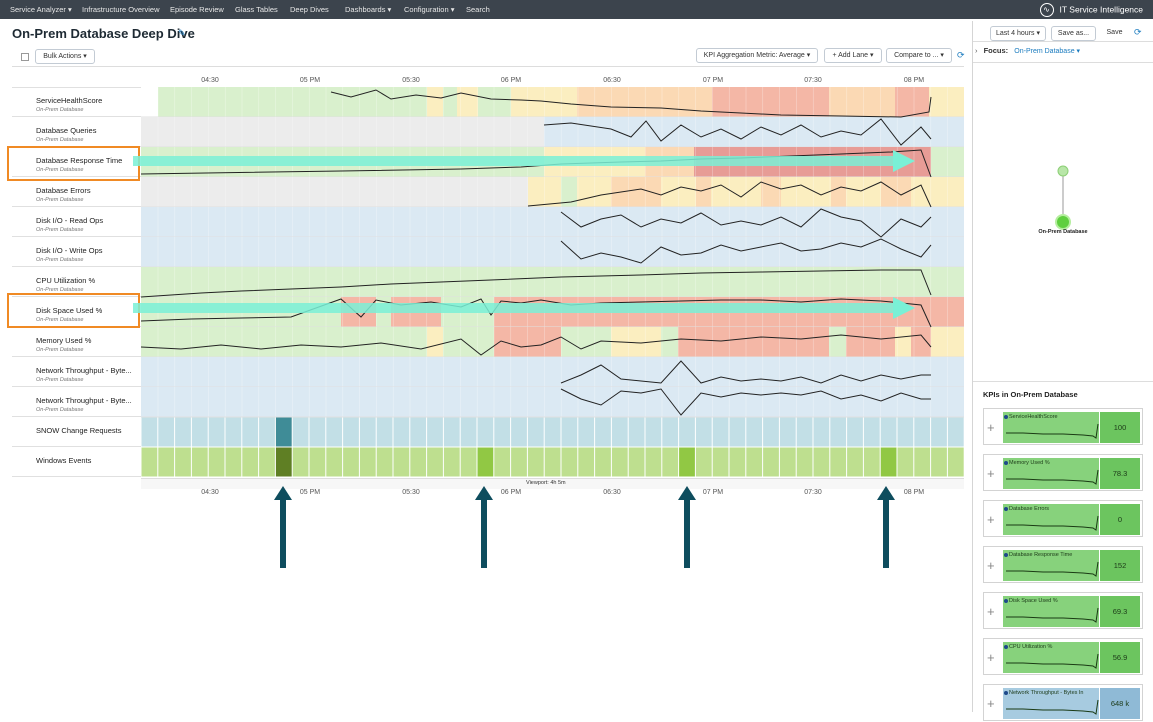  I want to click on add-lane-button: + Add Lane ▾, so click(853, 55).